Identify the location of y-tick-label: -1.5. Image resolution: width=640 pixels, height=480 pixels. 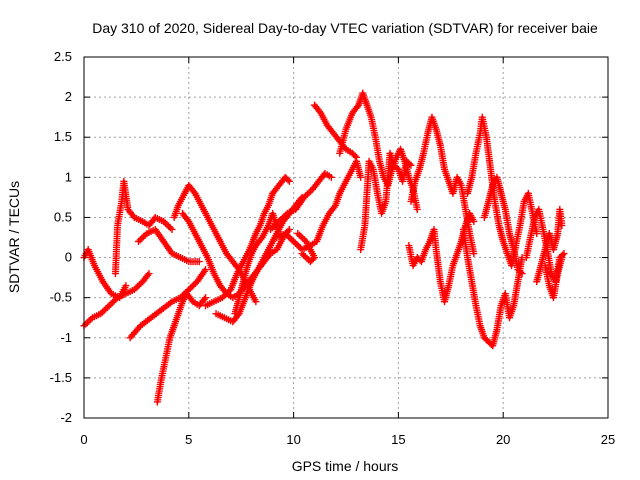
(61, 377).